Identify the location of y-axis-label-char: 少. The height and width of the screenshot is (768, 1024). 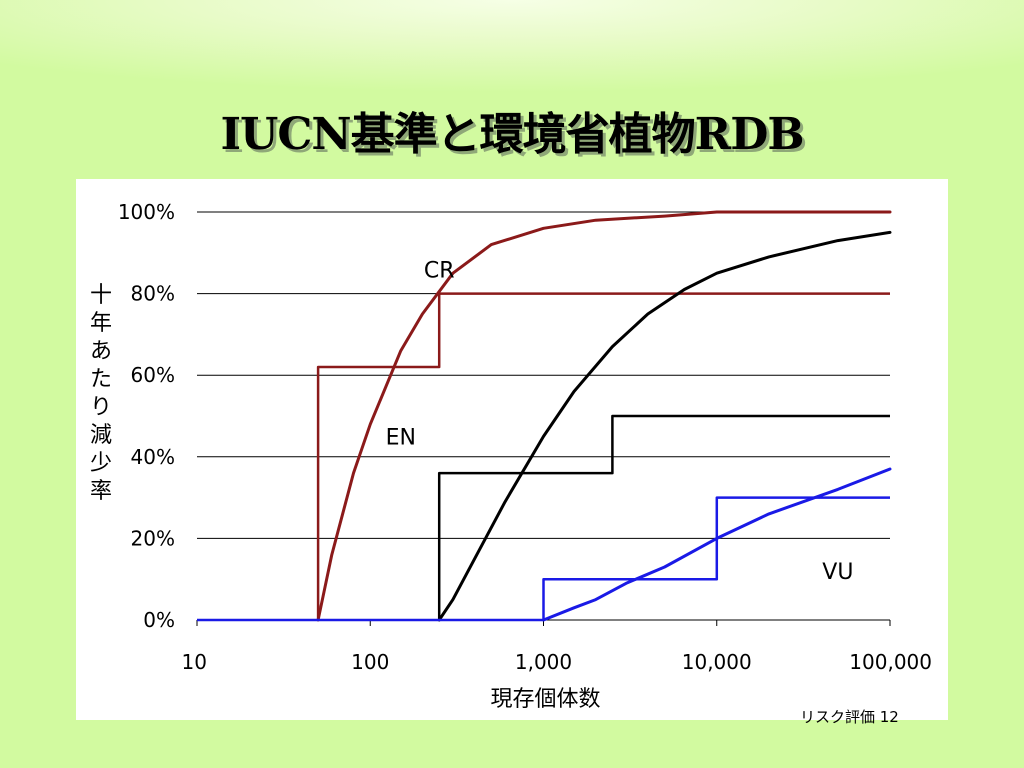
(100, 463).